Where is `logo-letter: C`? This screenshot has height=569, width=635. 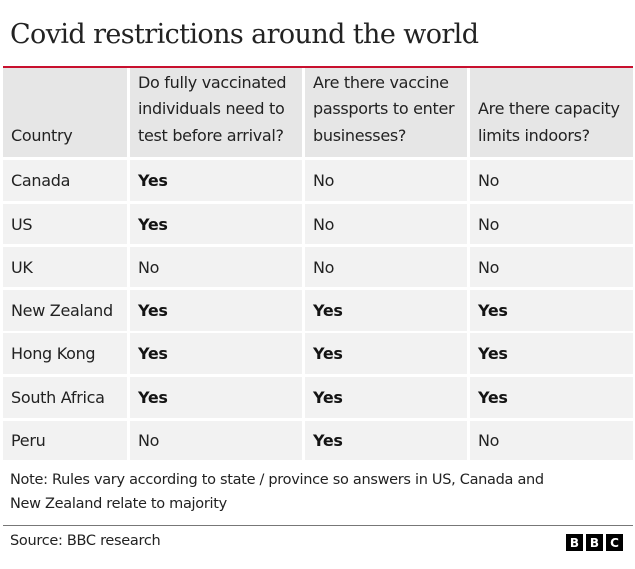 logo-letter: C is located at coordinates (614, 542).